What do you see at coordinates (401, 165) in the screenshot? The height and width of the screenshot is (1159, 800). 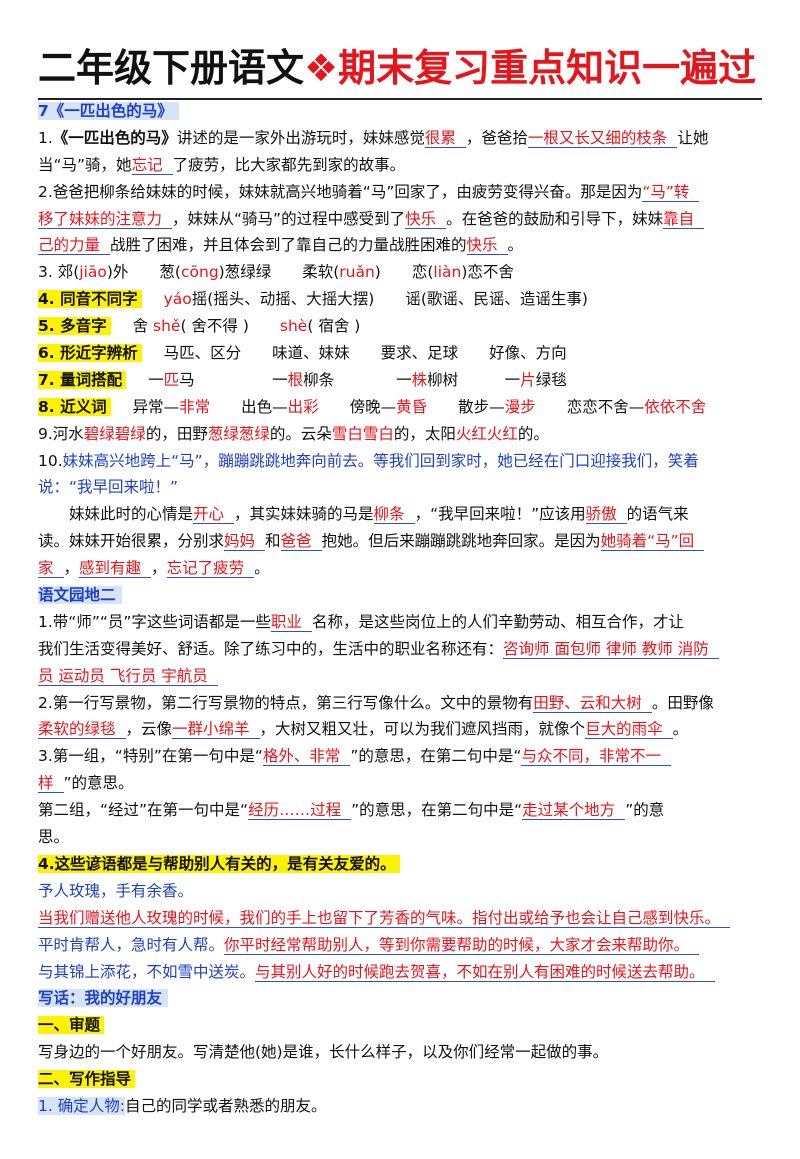 I see `text-line: 当“马”骑，她忘记 了疲劳，比大家都先到家的故事。` at bounding box center [401, 165].